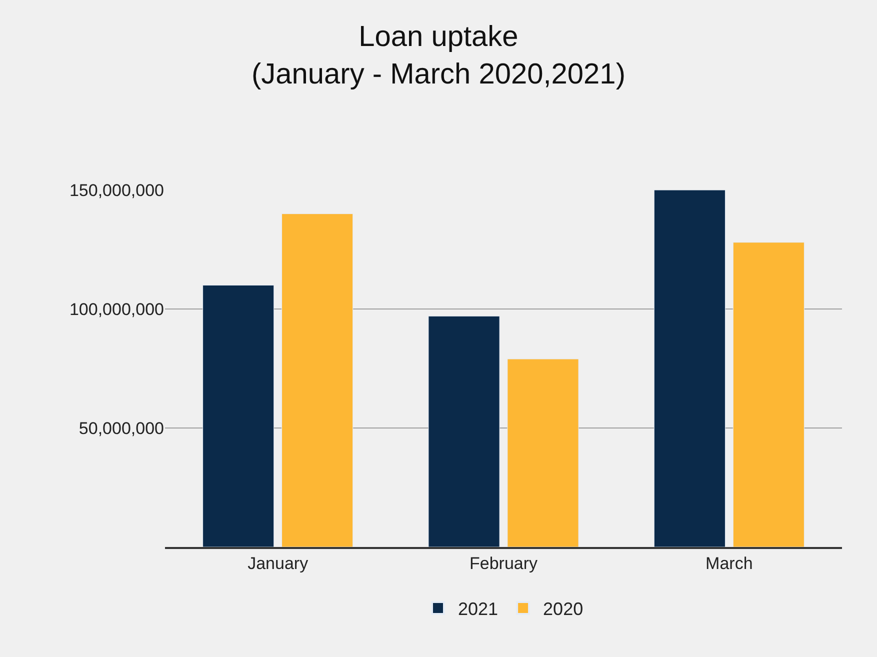  Describe the element at coordinates (116, 190) in the screenshot. I see `y-tick-label: 150,000,000` at that location.